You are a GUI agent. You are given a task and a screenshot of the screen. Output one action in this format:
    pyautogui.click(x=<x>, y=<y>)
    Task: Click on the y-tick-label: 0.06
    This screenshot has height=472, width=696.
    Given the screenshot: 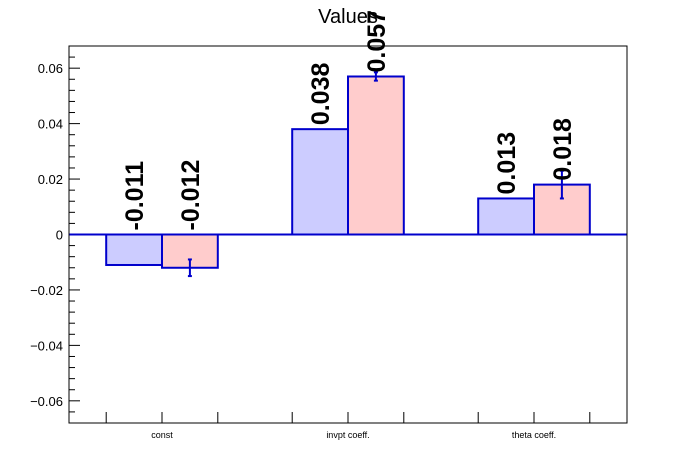 What is the action you would take?
    pyautogui.click(x=50, y=68)
    